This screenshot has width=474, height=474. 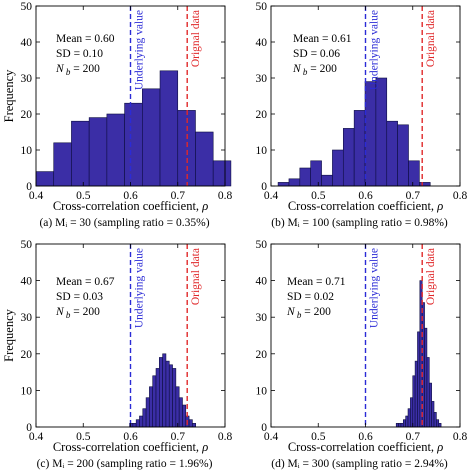 I want to click on panel-caption: (c) Mᵢ = 200 (sampling ratio = 1.96%), so click(x=125, y=464).